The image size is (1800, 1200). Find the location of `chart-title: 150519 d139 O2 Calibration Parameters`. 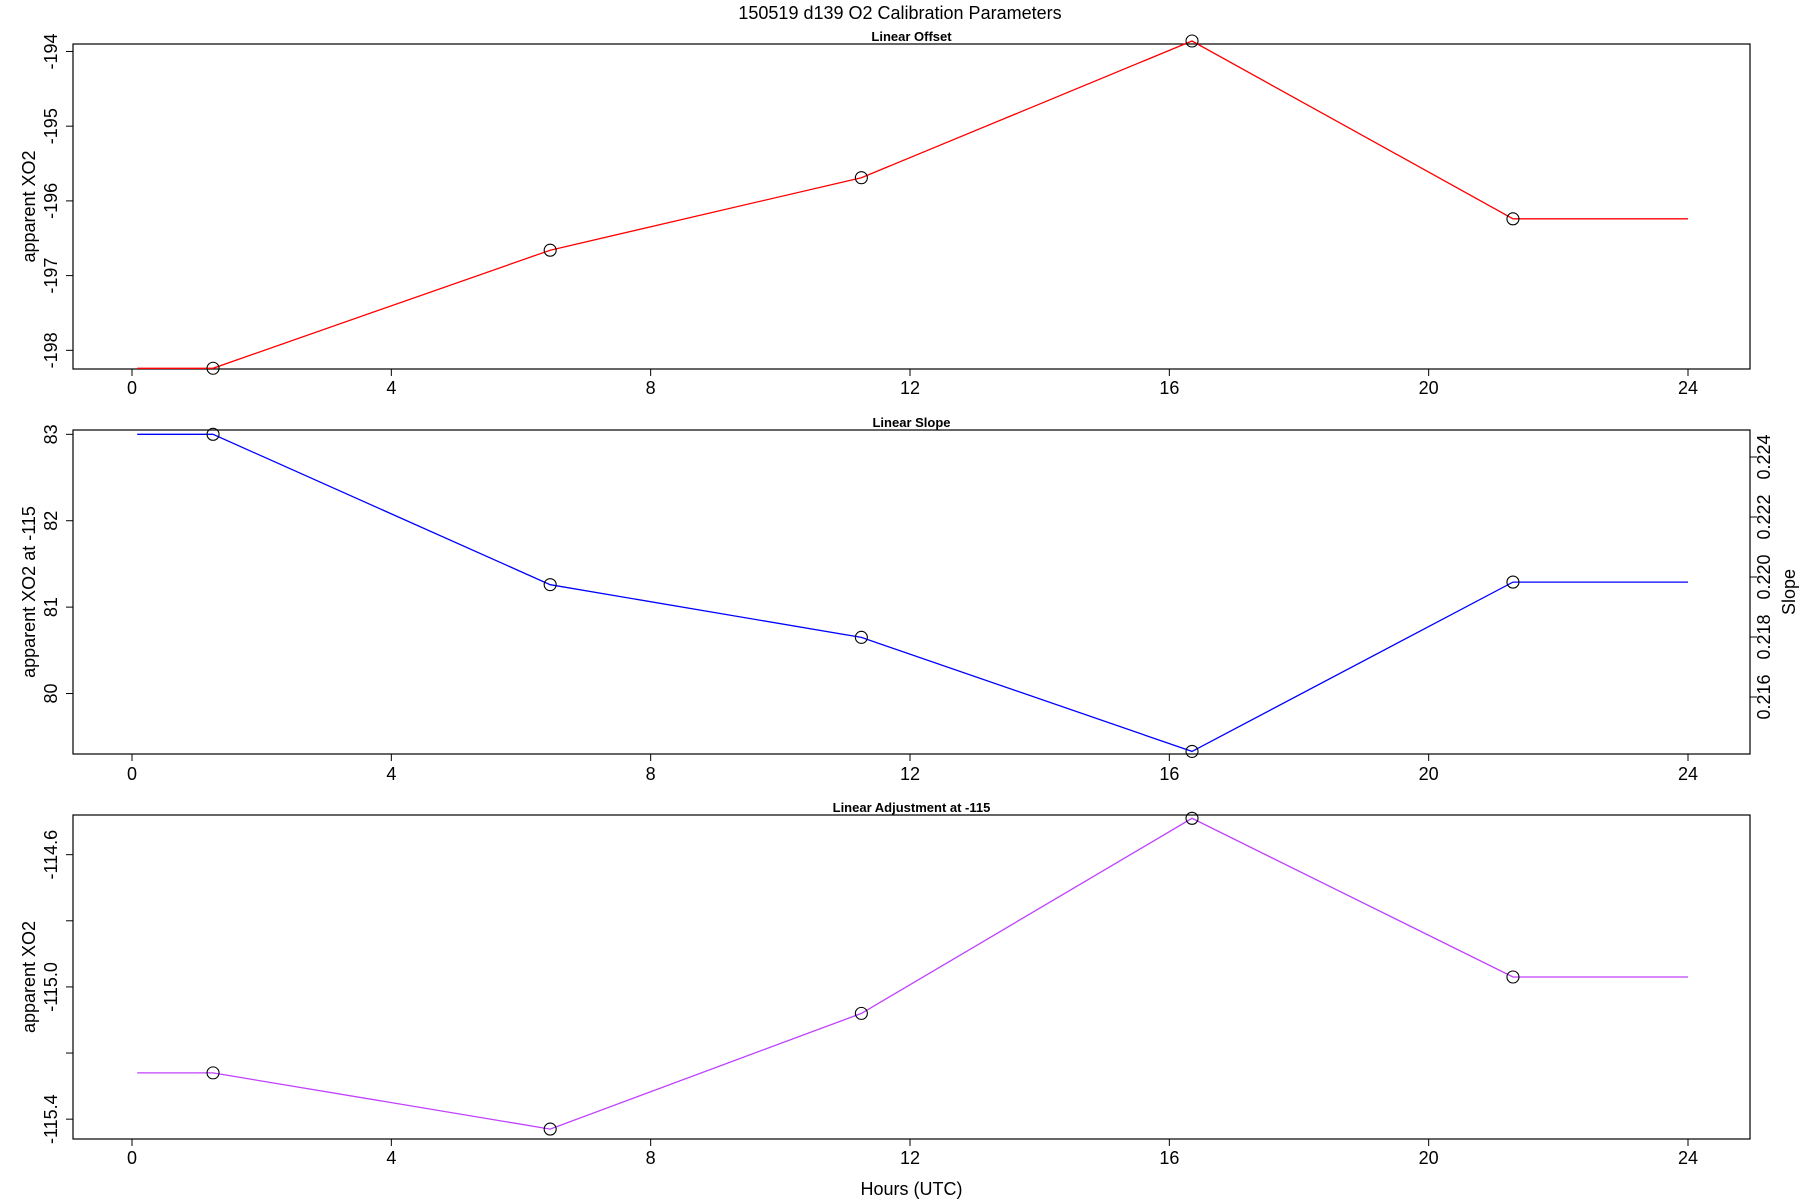

chart-title: 150519 d139 O2 Calibration Parameters is located at coordinates (899, 13).